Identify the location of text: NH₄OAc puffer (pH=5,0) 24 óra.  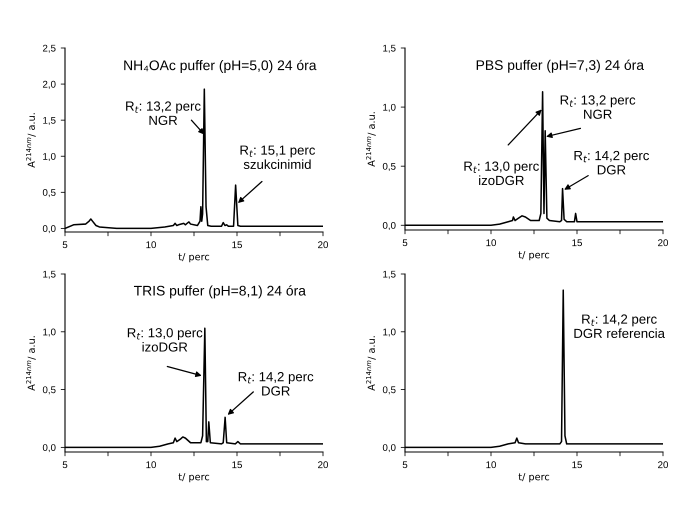
(220, 66).